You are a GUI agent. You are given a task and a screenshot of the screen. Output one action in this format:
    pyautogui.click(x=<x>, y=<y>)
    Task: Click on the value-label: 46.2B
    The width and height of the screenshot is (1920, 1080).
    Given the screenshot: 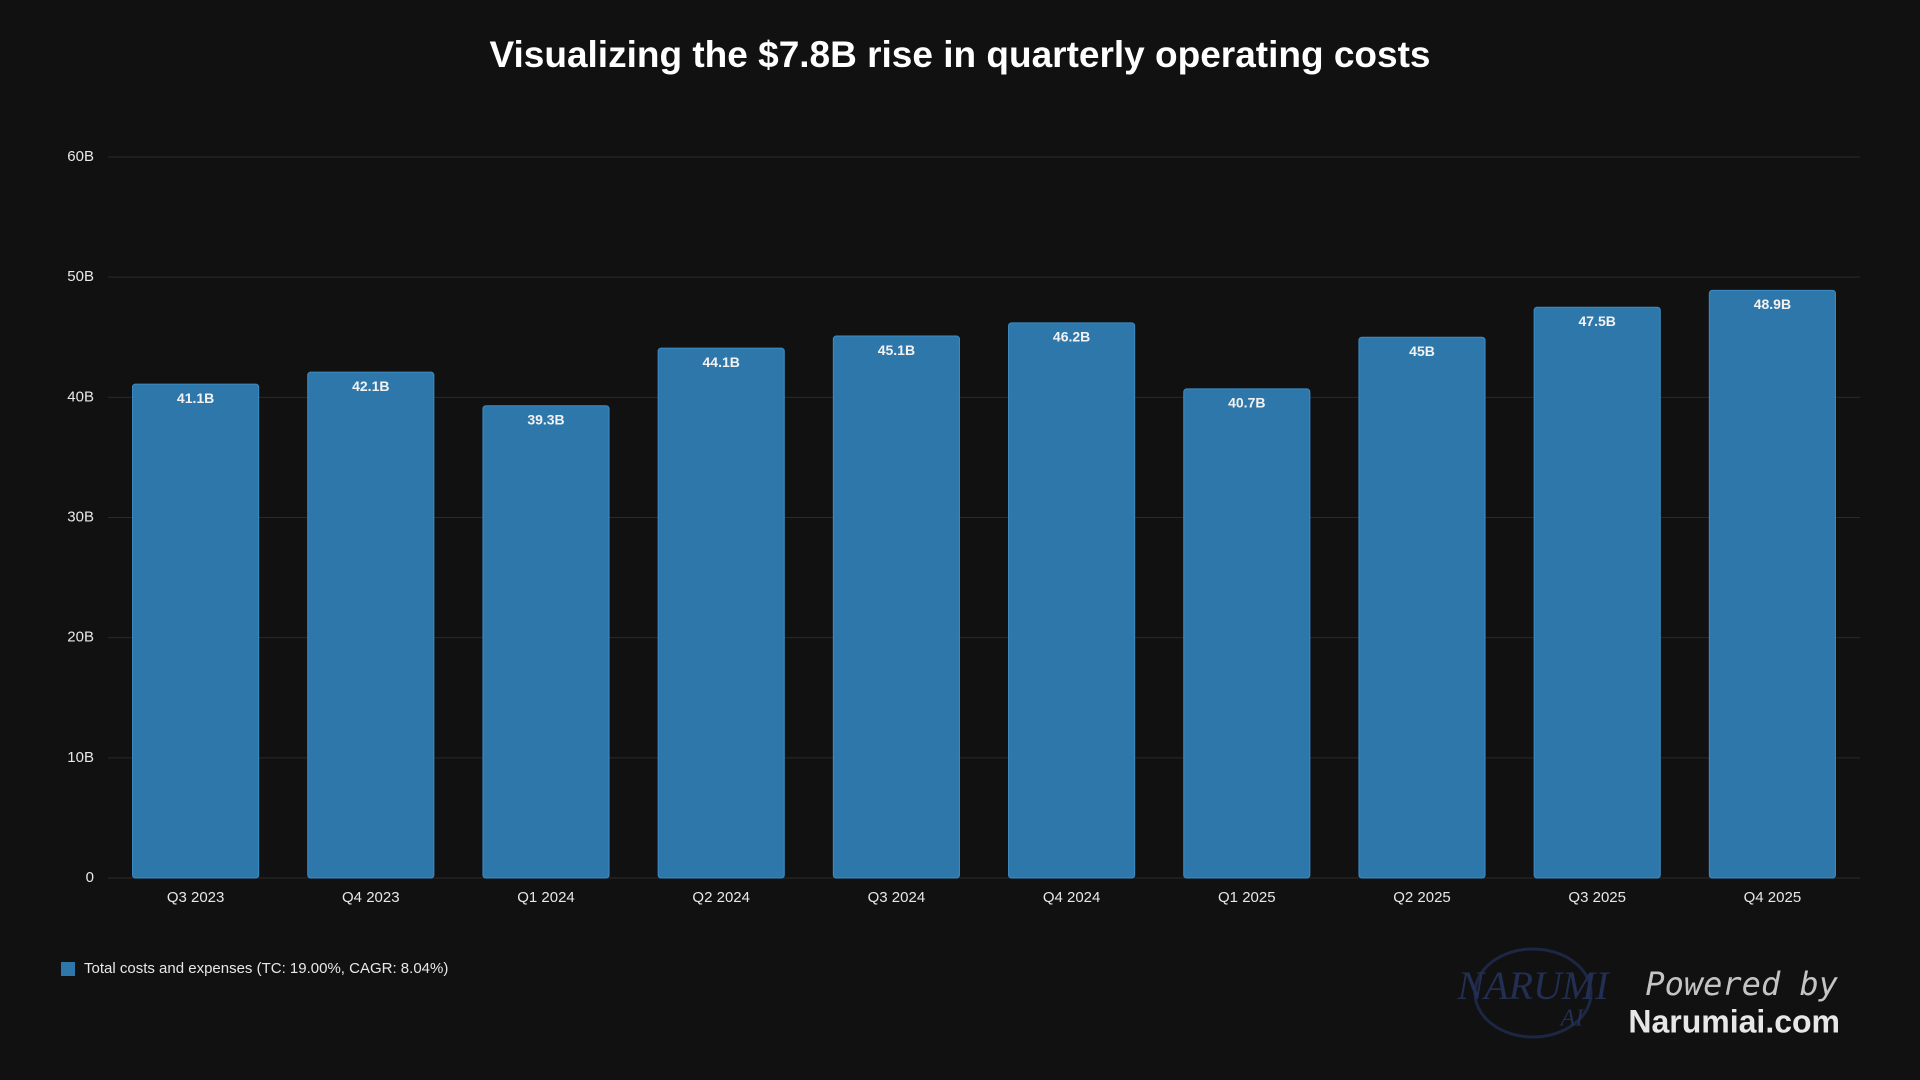 What is the action you would take?
    pyautogui.click(x=1071, y=337)
    